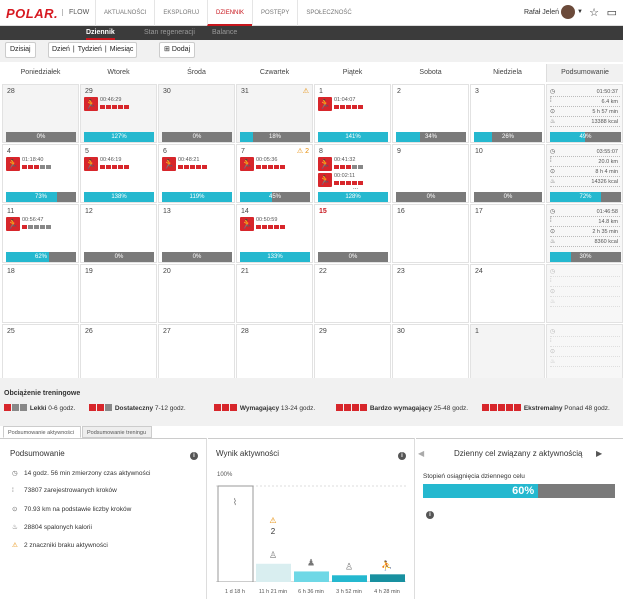 This screenshot has height=599, width=623. What do you see at coordinates (345, 100) in the screenshot?
I see `exercise-duration: 01:04:07` at bounding box center [345, 100].